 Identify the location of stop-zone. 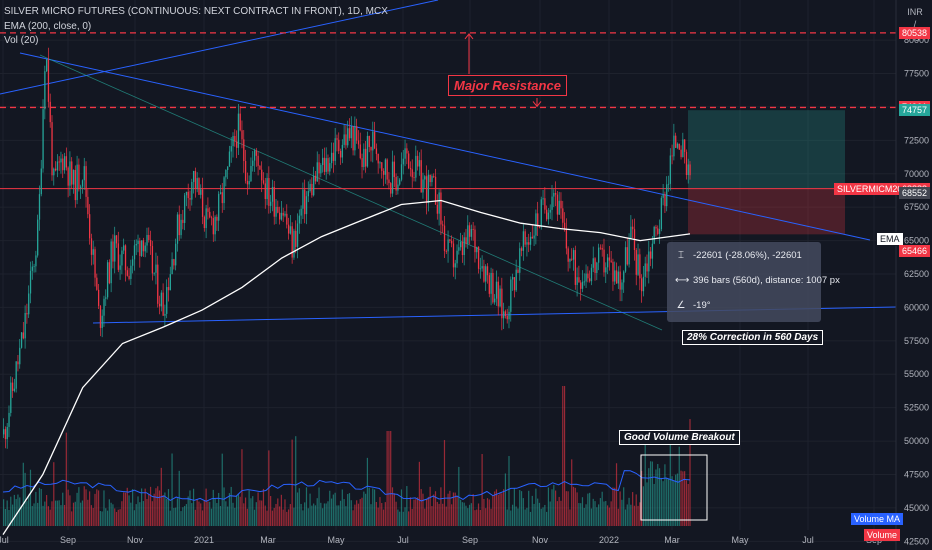
(766, 211).